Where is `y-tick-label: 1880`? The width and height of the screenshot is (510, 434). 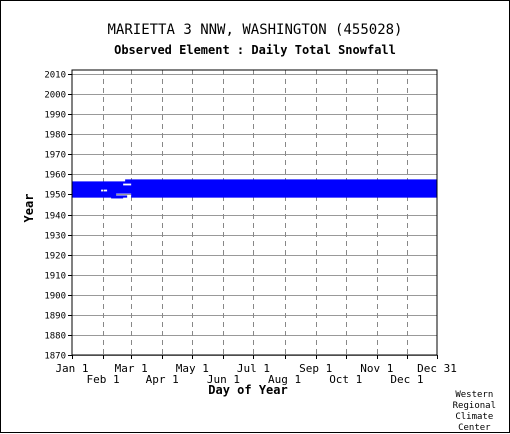
y-tick-label: 1880 is located at coordinates (55, 337).